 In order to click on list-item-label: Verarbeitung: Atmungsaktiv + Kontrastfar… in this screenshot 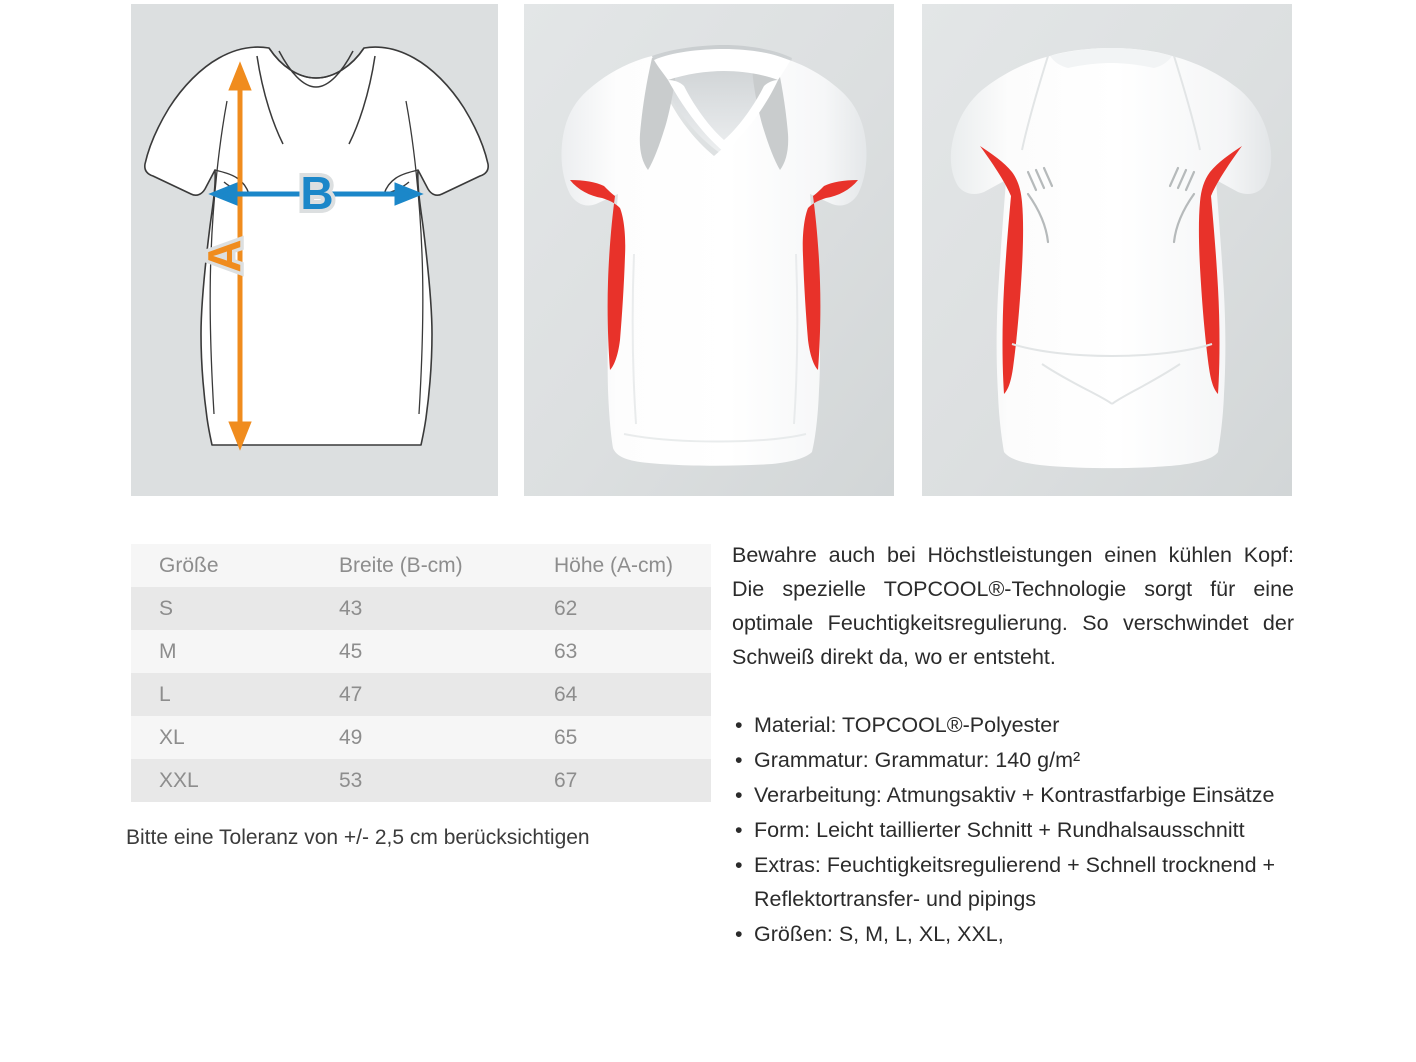, I will do `click(1014, 795)`.